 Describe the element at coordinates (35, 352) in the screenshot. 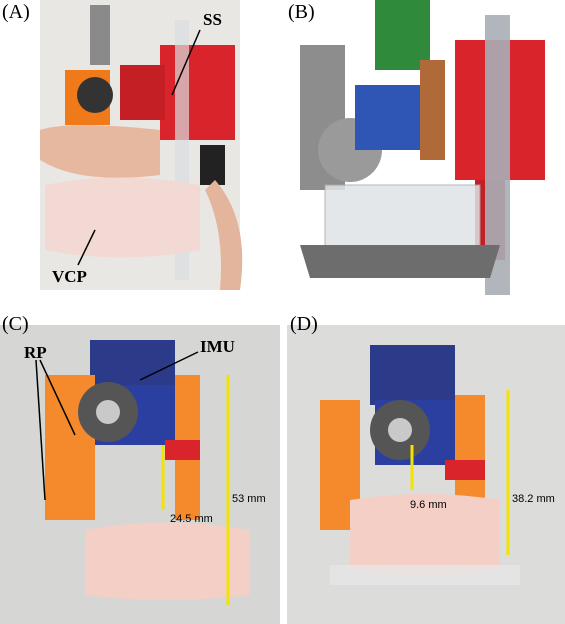

I see `annotation: RP` at that location.